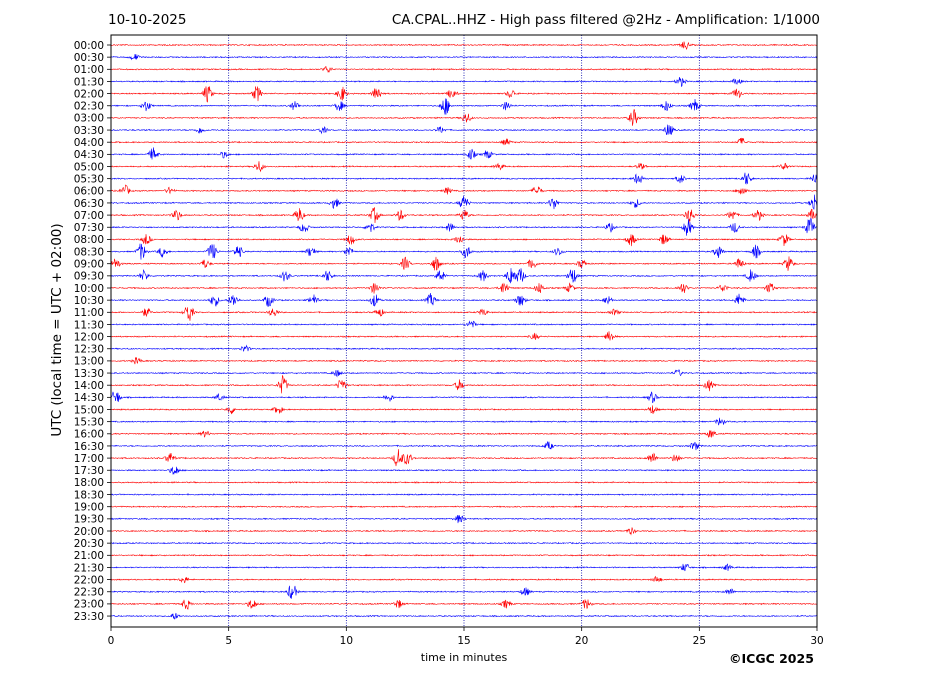 This screenshot has width=927, height=696. I want to click on y-tick-label: 23:00, so click(89, 605).